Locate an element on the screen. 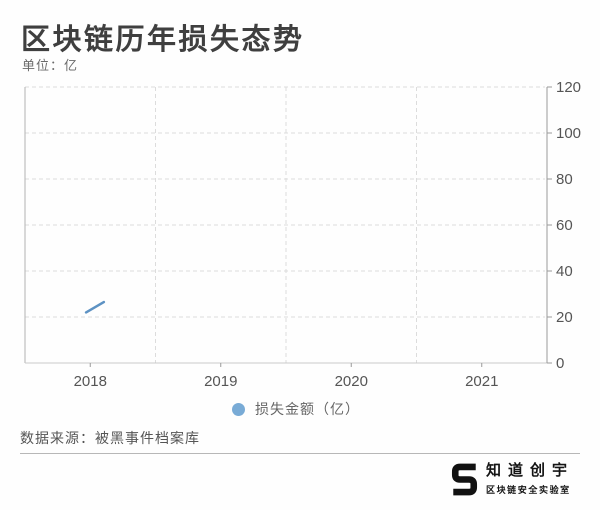  y-axis-tick-label: 80 is located at coordinates (564, 179).